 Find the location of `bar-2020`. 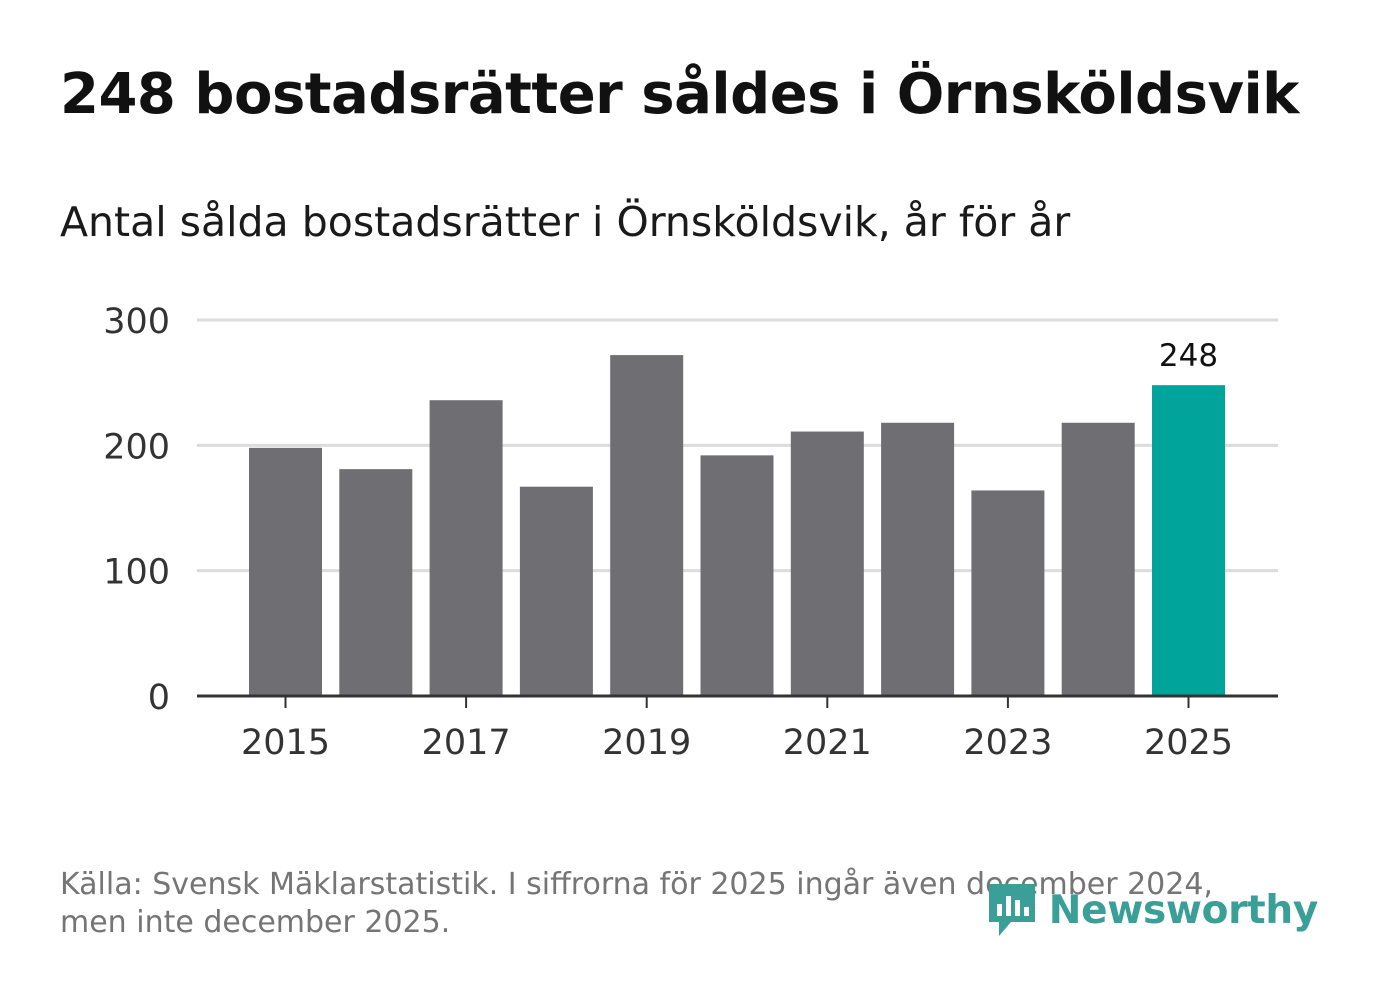

bar-2020 is located at coordinates (737, 575).